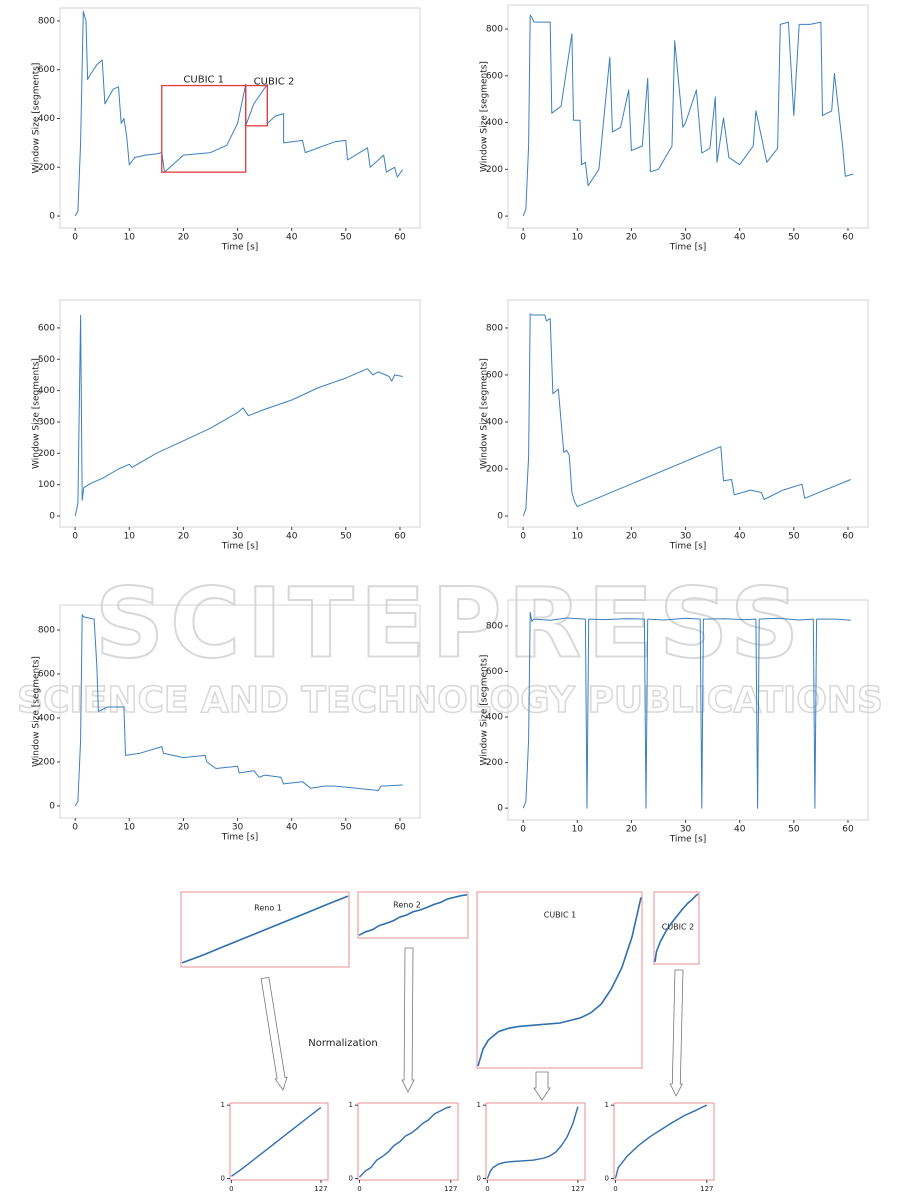 The image size is (901, 1196). Describe the element at coordinates (450, 623) in the screenshot. I see `watermark-title: SCITEPRESS` at that location.